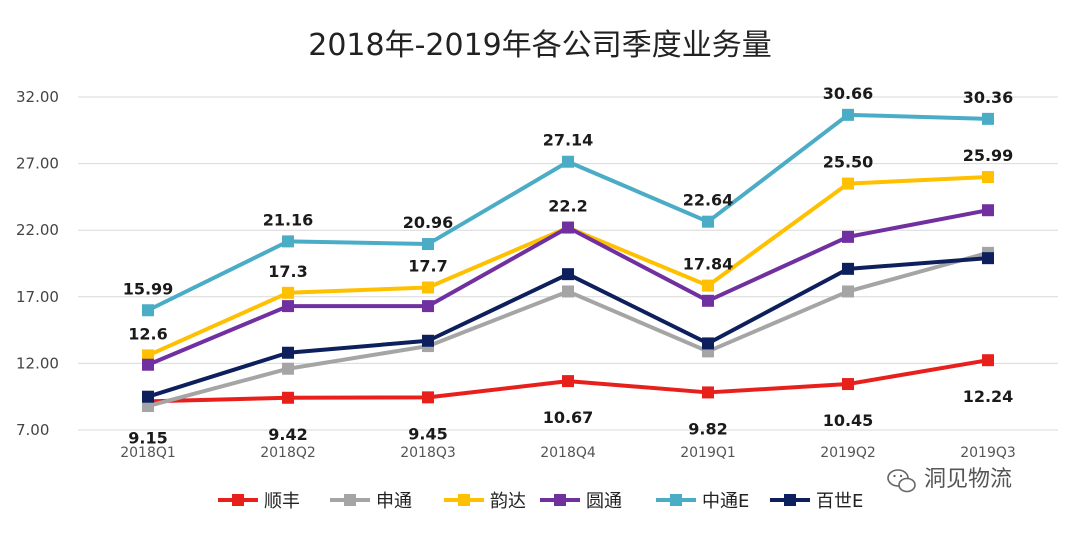  I want to click on data-label: 30.66, so click(848, 93).